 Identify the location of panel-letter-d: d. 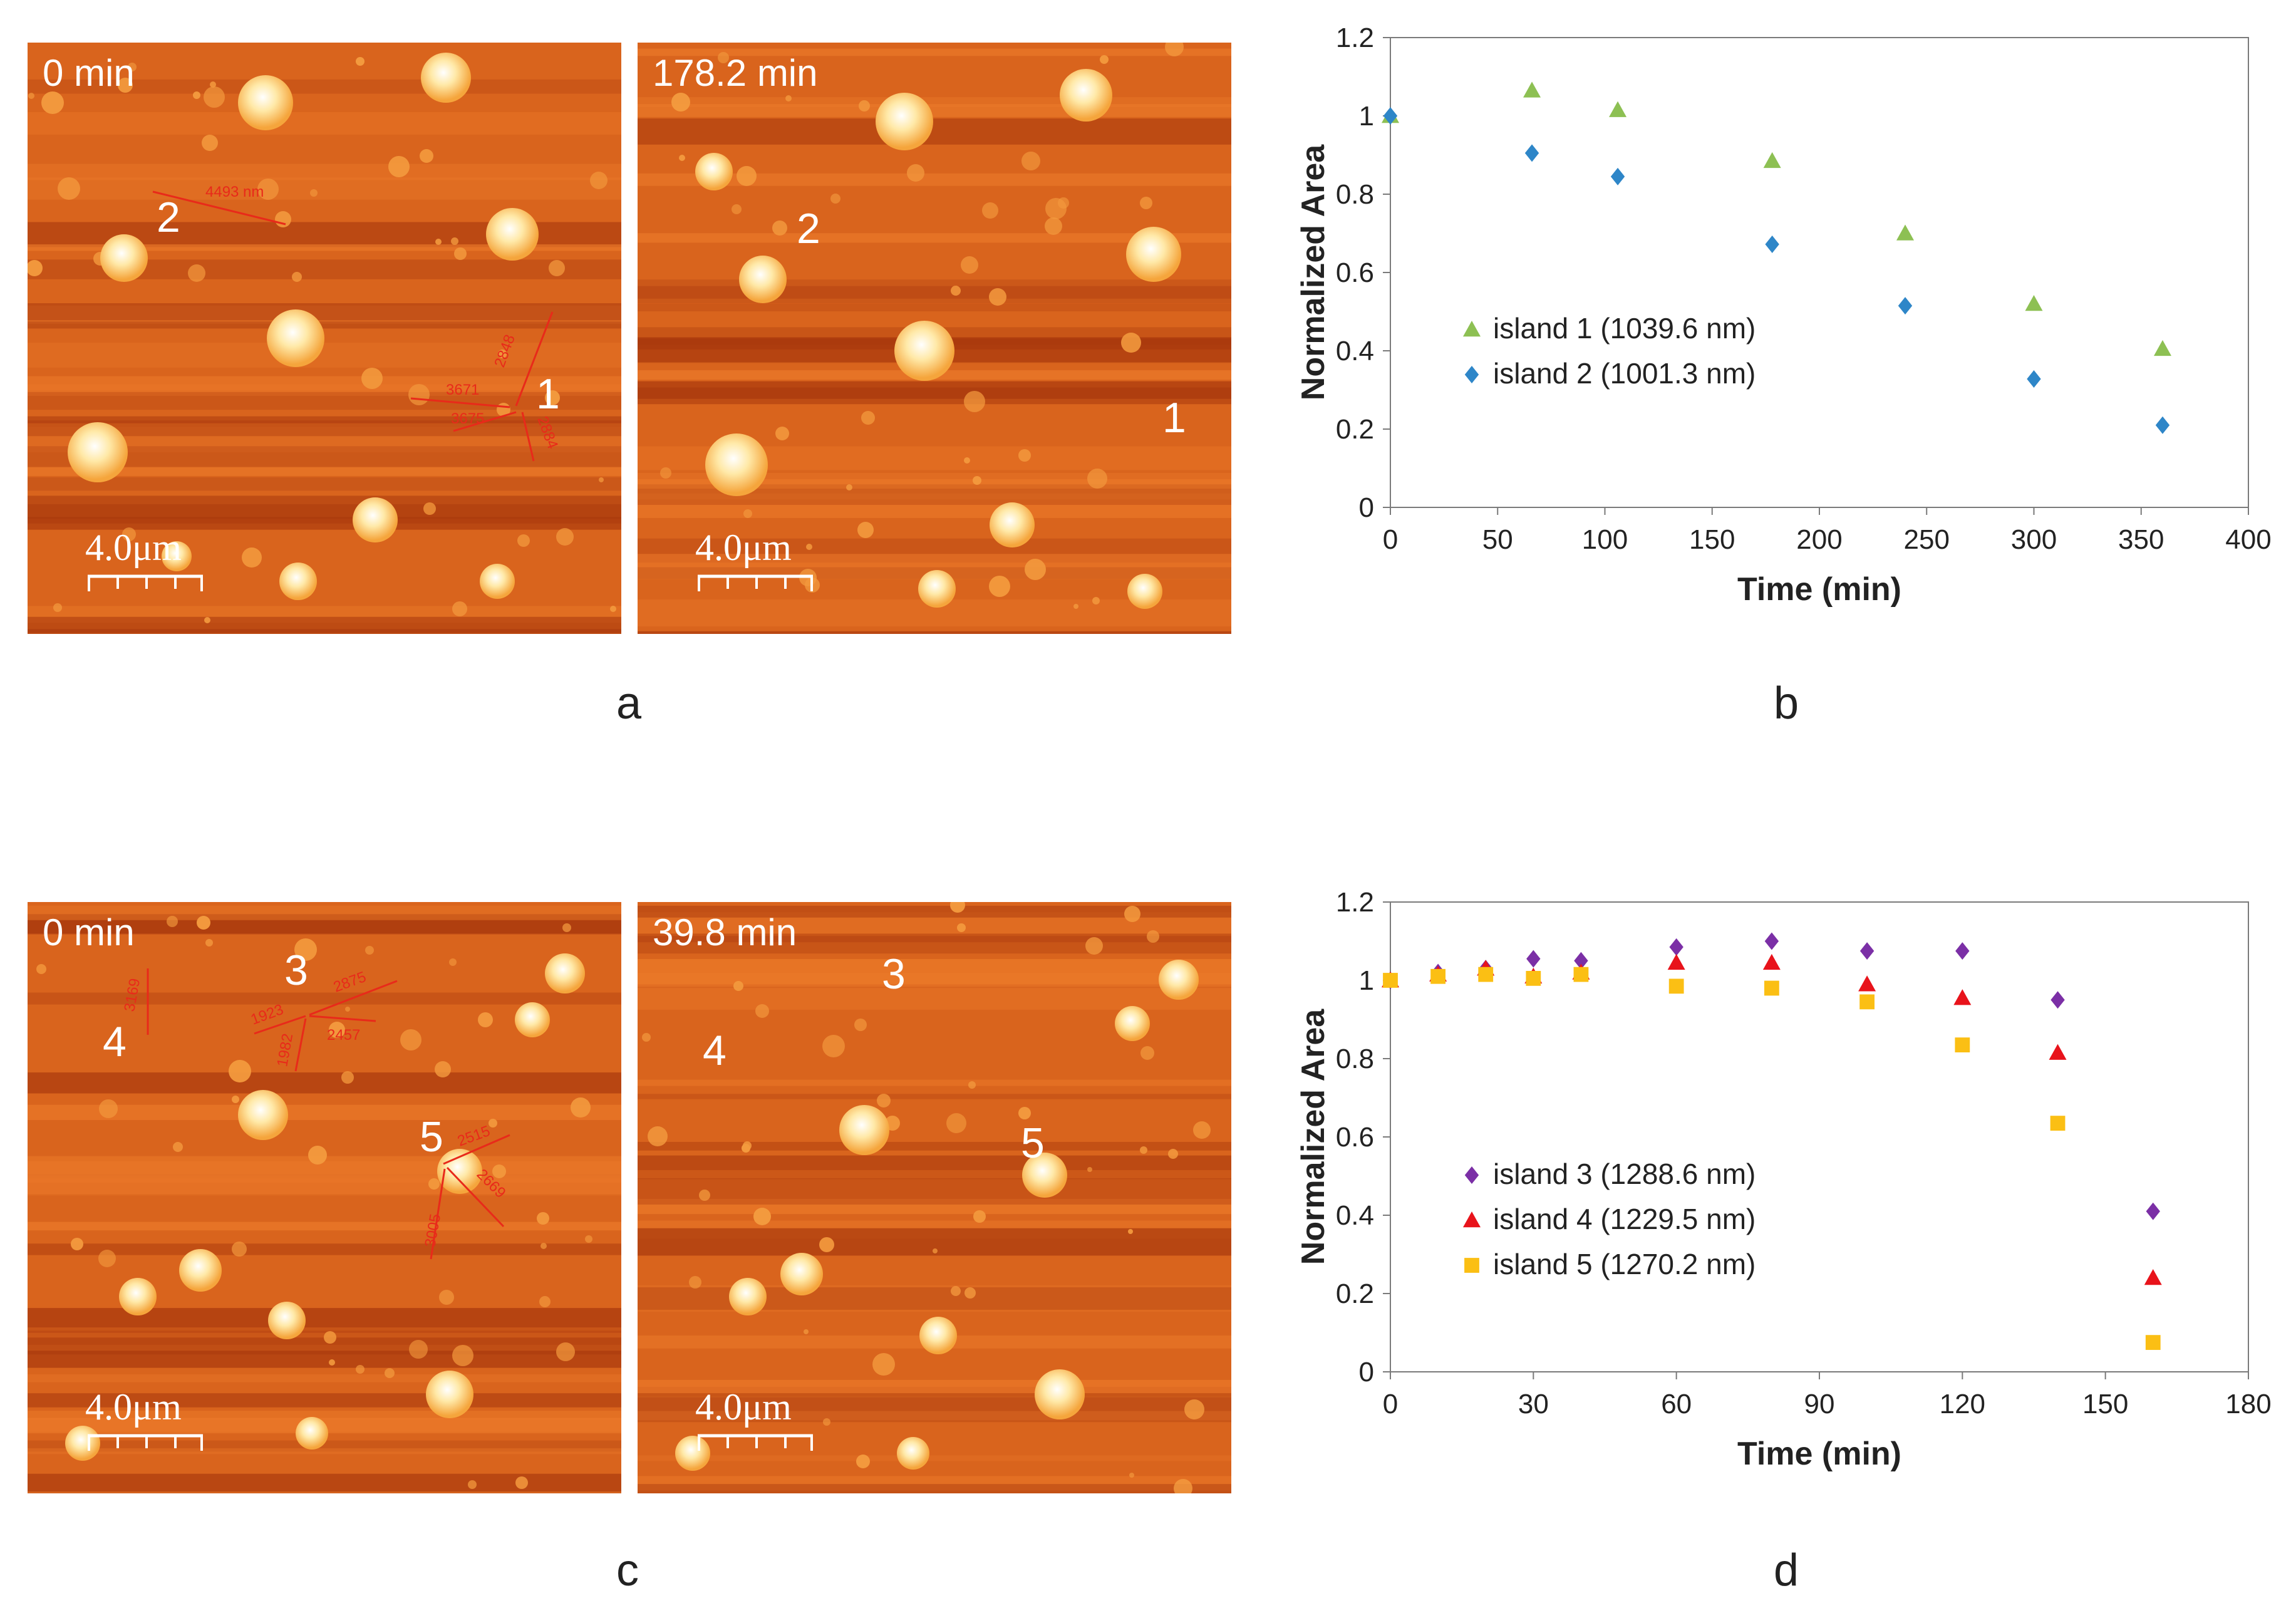
(1786, 1570).